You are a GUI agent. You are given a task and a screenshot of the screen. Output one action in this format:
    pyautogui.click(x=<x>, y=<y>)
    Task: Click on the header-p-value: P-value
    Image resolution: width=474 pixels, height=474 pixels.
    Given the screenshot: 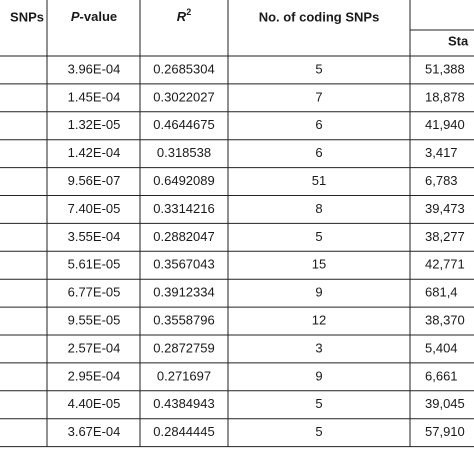 What is the action you would take?
    pyautogui.click(x=94, y=16)
    